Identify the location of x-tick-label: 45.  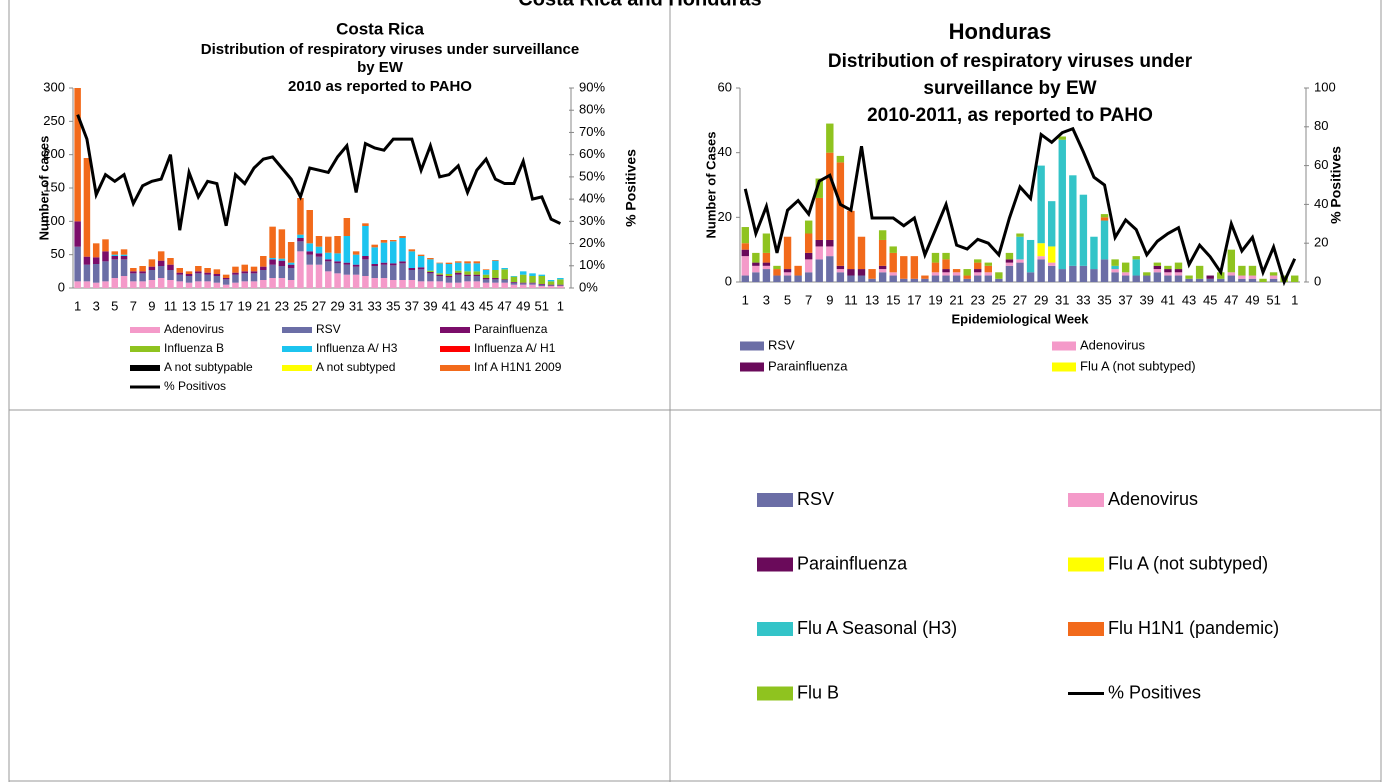
(486, 305).